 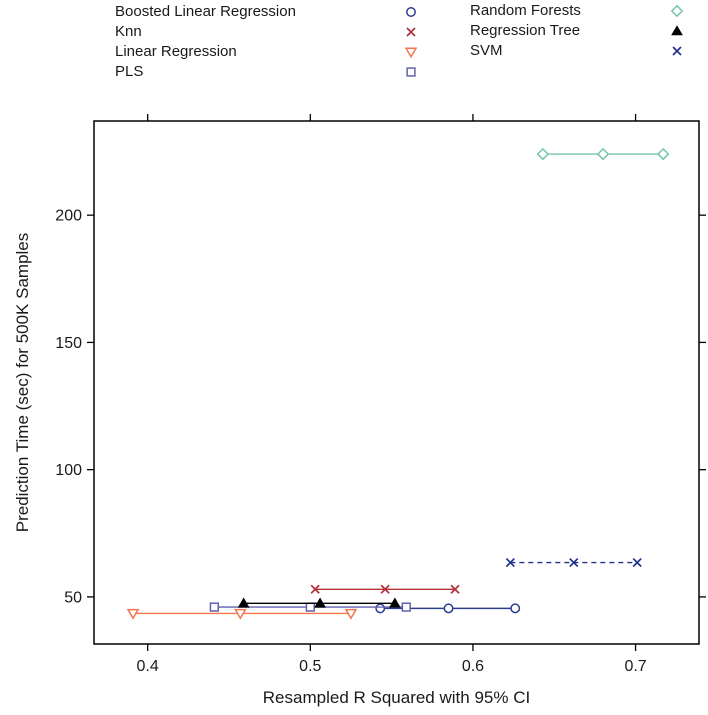 I want to click on y-tick-label: 100, so click(x=68, y=470).